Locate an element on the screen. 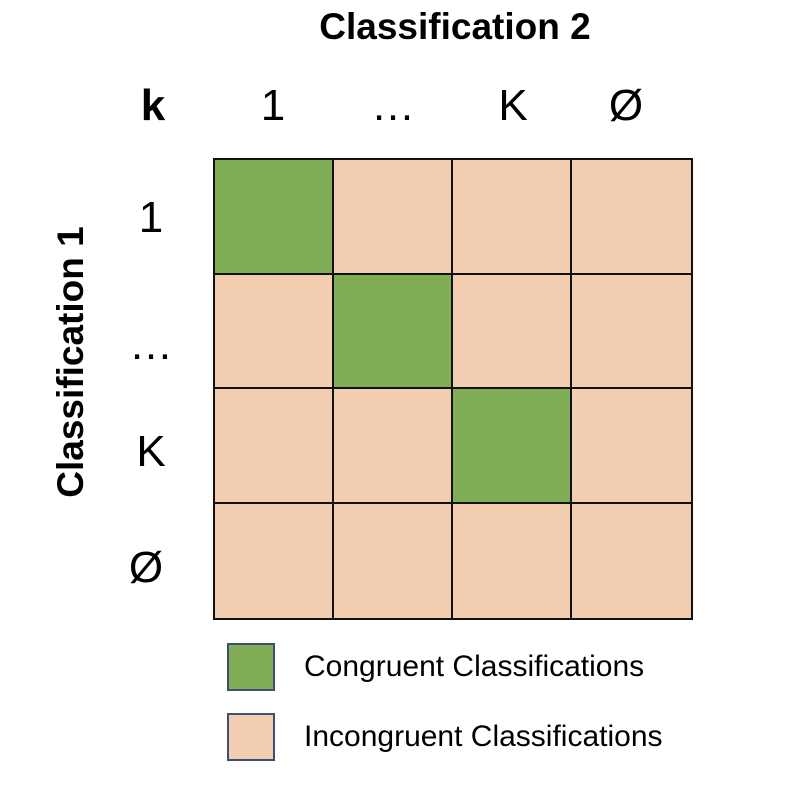 This screenshot has height=786, width=791. row-label-empty-set: Ø is located at coordinates (146, 567).